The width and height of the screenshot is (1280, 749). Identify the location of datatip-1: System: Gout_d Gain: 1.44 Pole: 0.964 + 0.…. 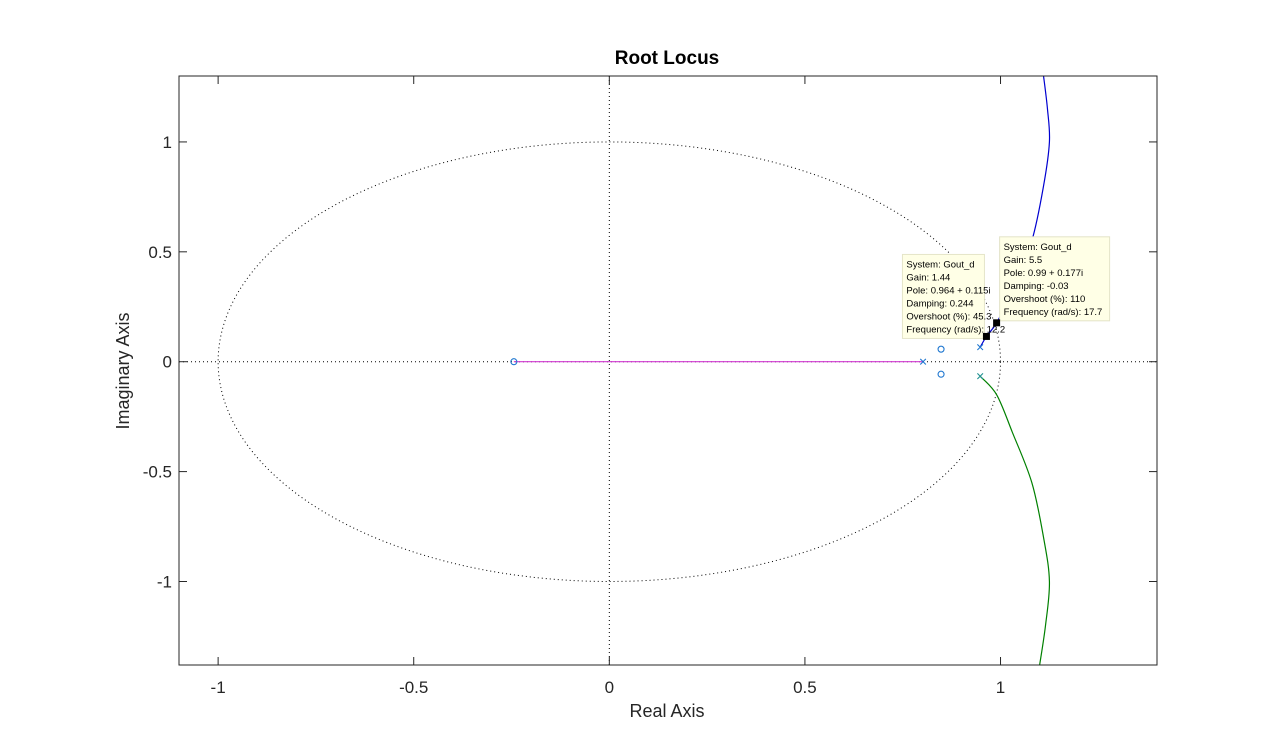
(953, 296).